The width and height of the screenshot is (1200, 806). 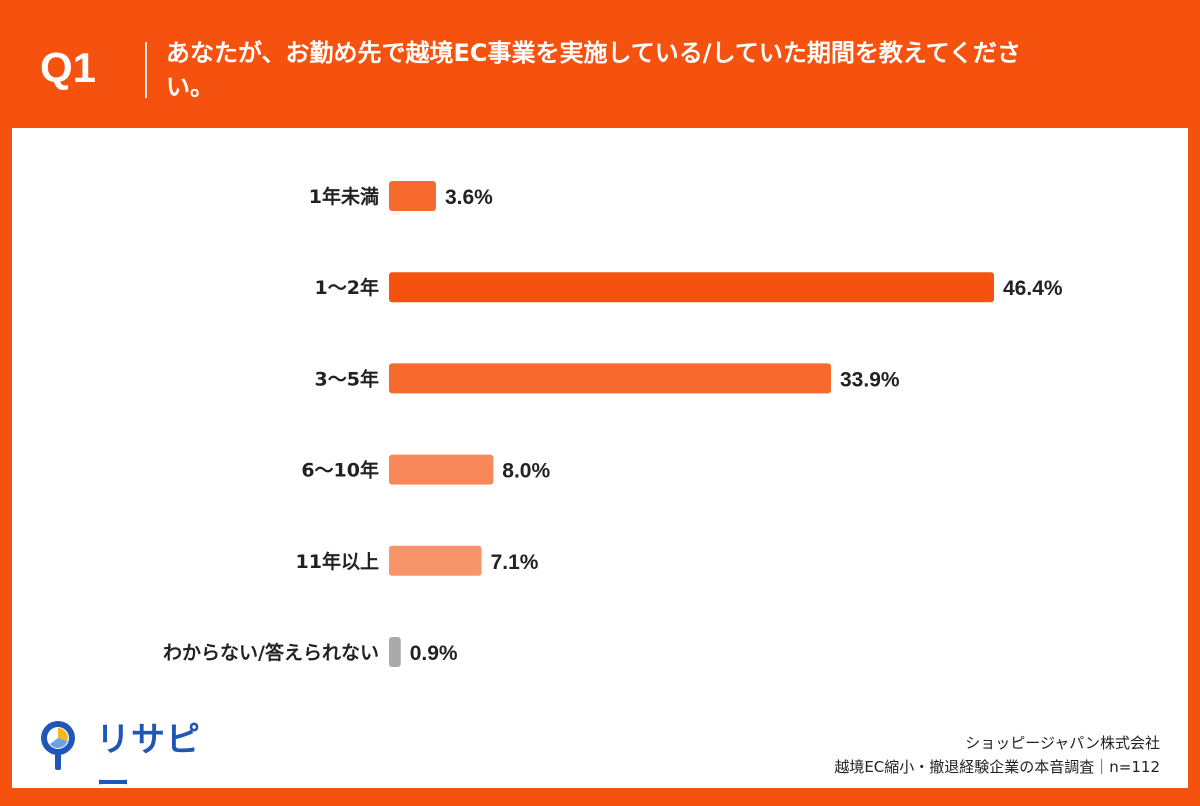 What do you see at coordinates (870, 379) in the screenshot?
I see `value-label: 33.9%` at bounding box center [870, 379].